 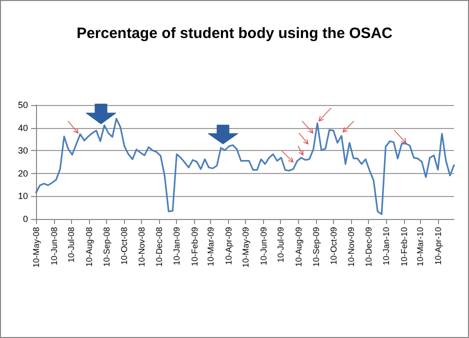 What do you see at coordinates (404, 246) in the screenshot?
I see `x-tick-label: 10-Feb-10` at bounding box center [404, 246].